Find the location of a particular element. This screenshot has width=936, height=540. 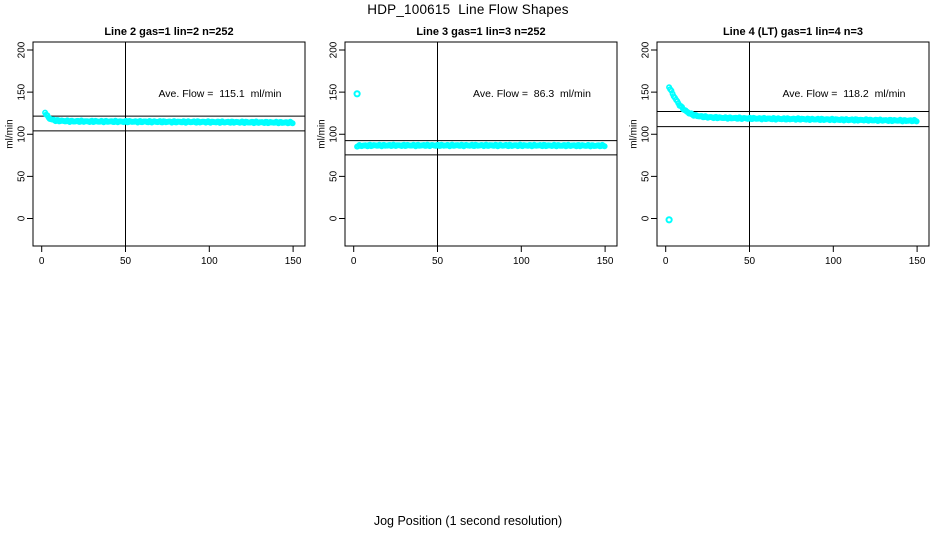

panel-title: Line 3 gas=1 lin=3 n=252 is located at coordinates (480, 32).